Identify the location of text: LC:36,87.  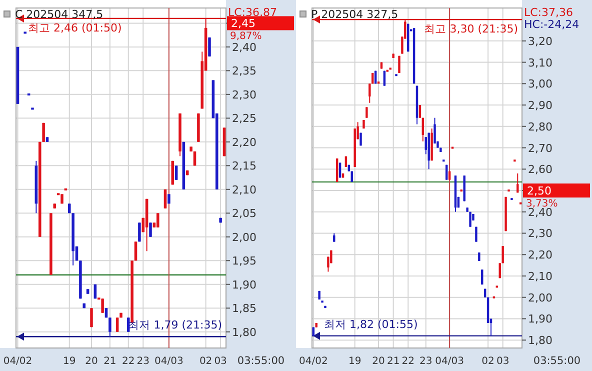
(253, 12).